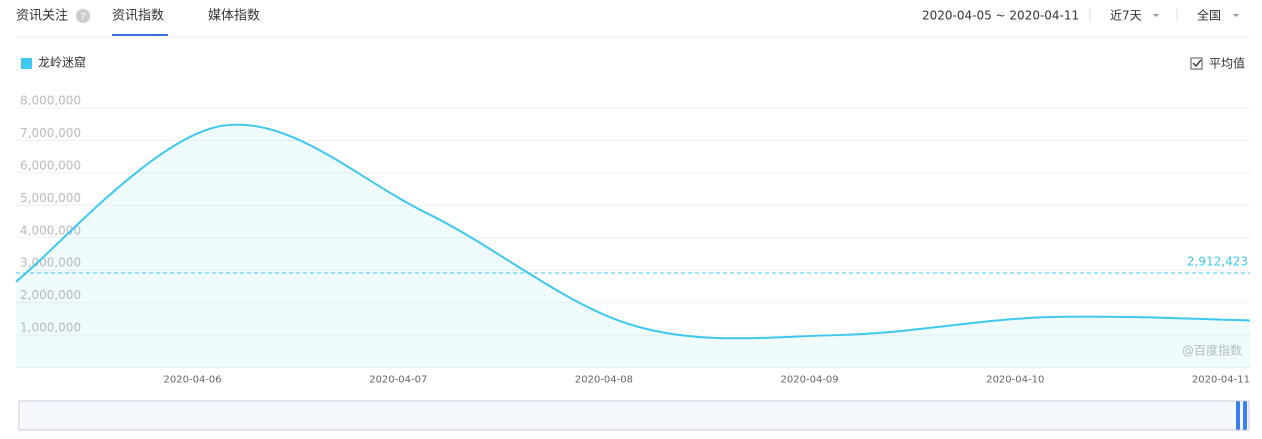 This screenshot has width=1262, height=439. I want to click on y-tick-label: 5,000,000, so click(50, 198).